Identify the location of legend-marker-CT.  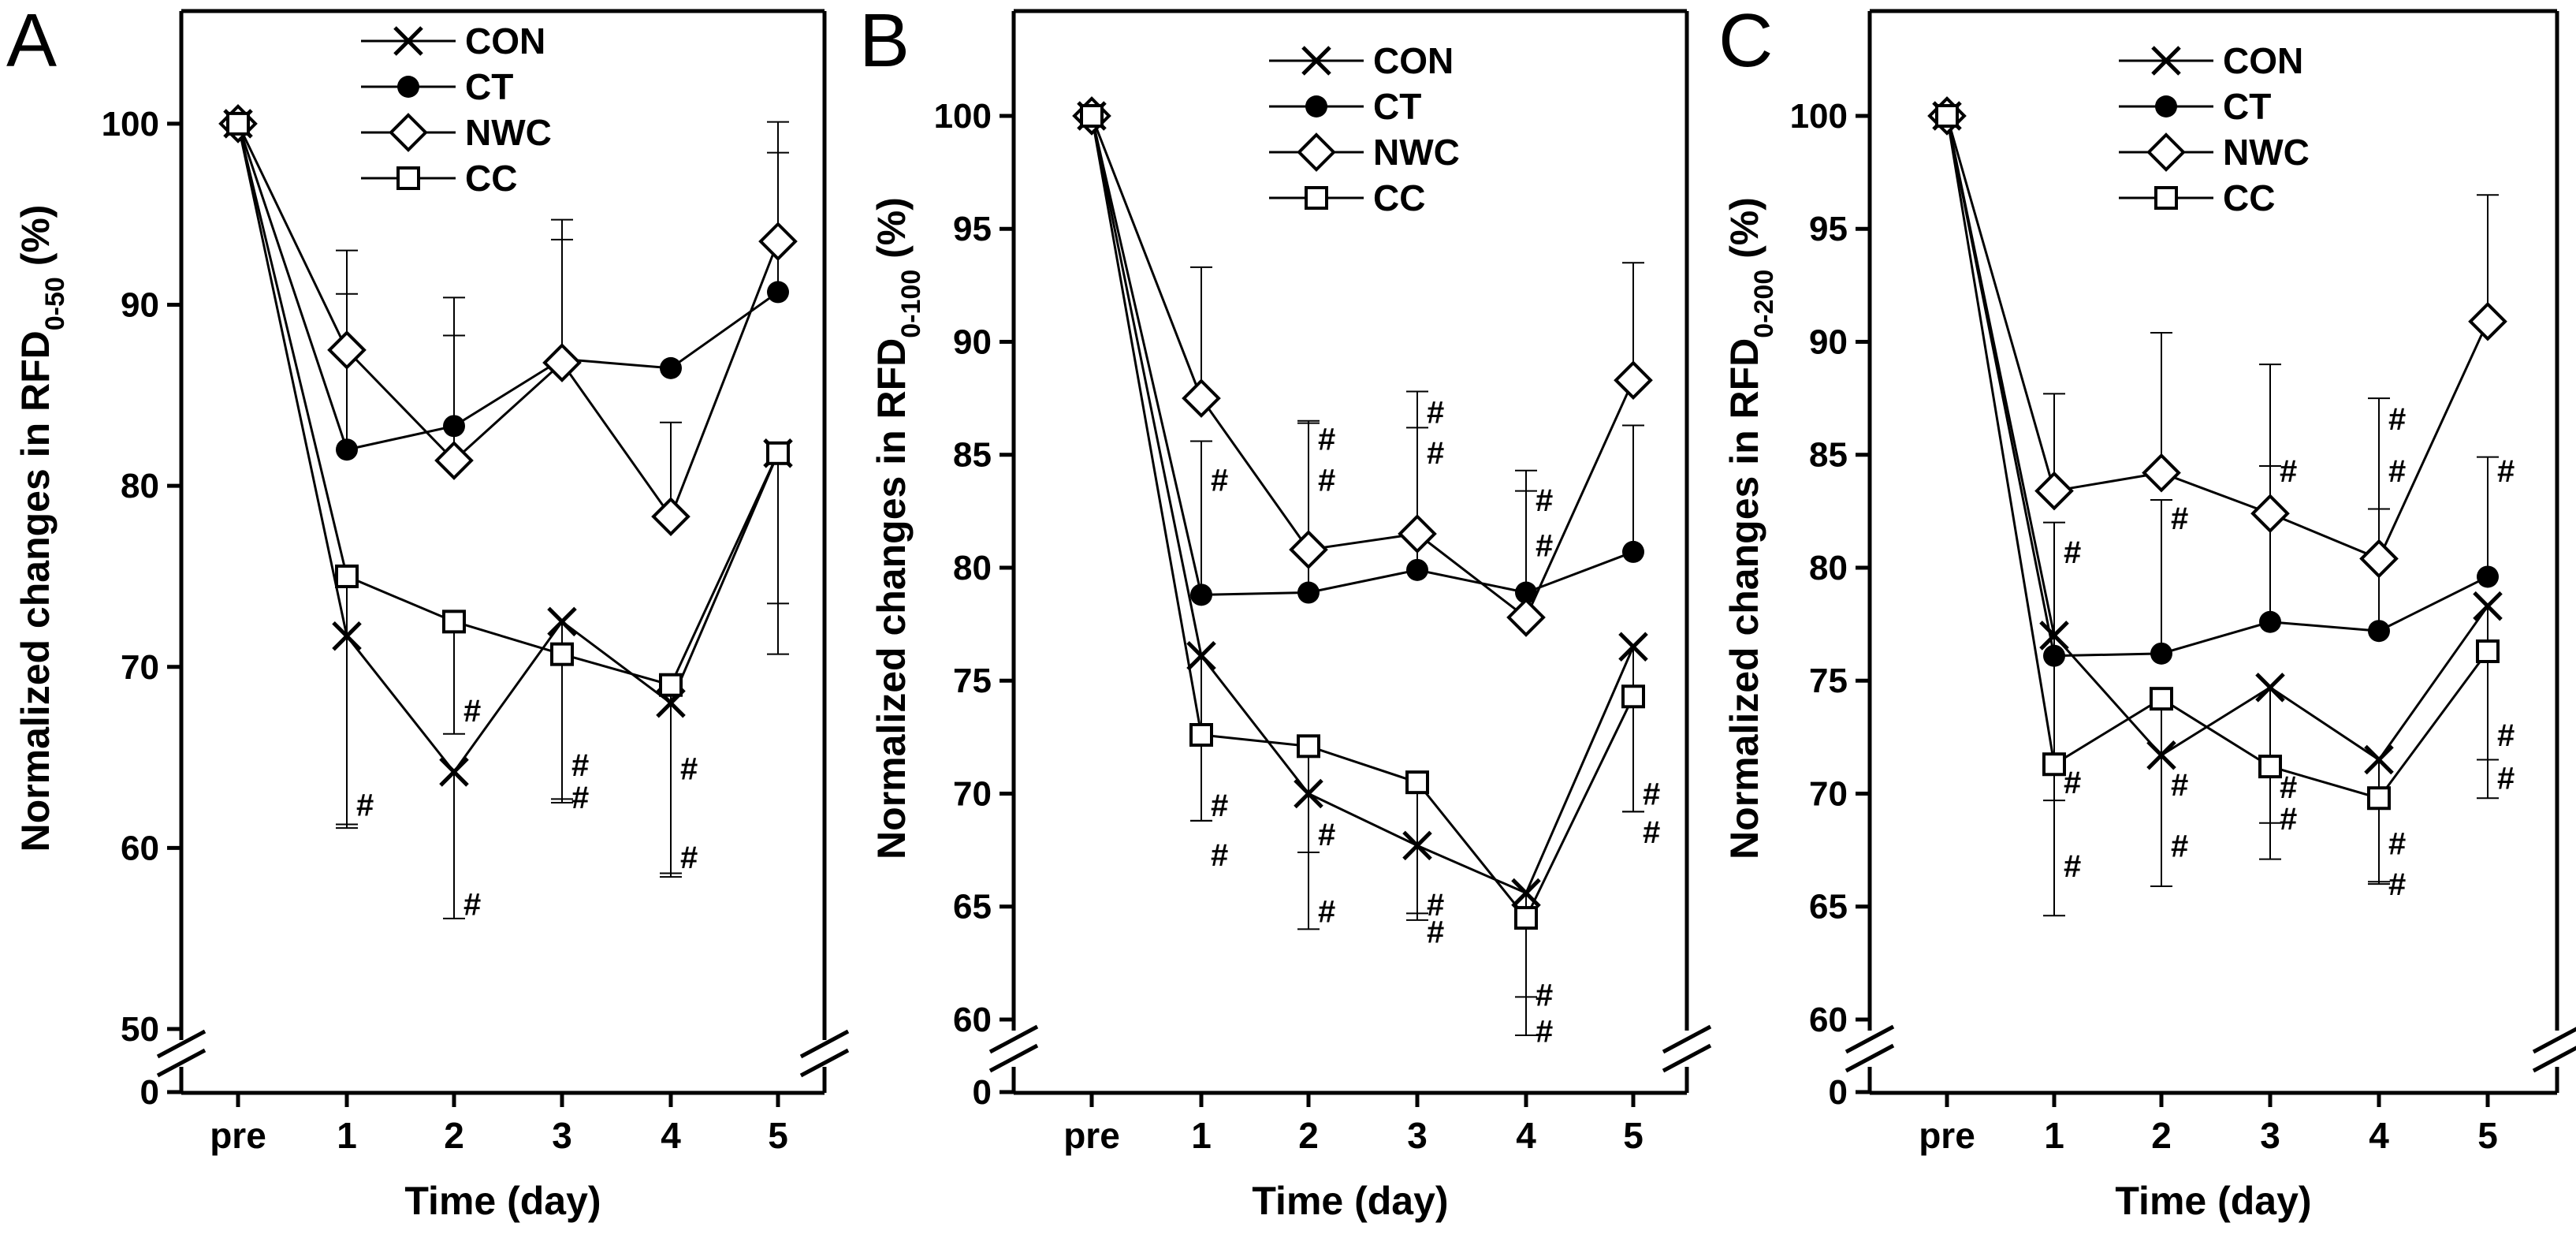
(1316, 106).